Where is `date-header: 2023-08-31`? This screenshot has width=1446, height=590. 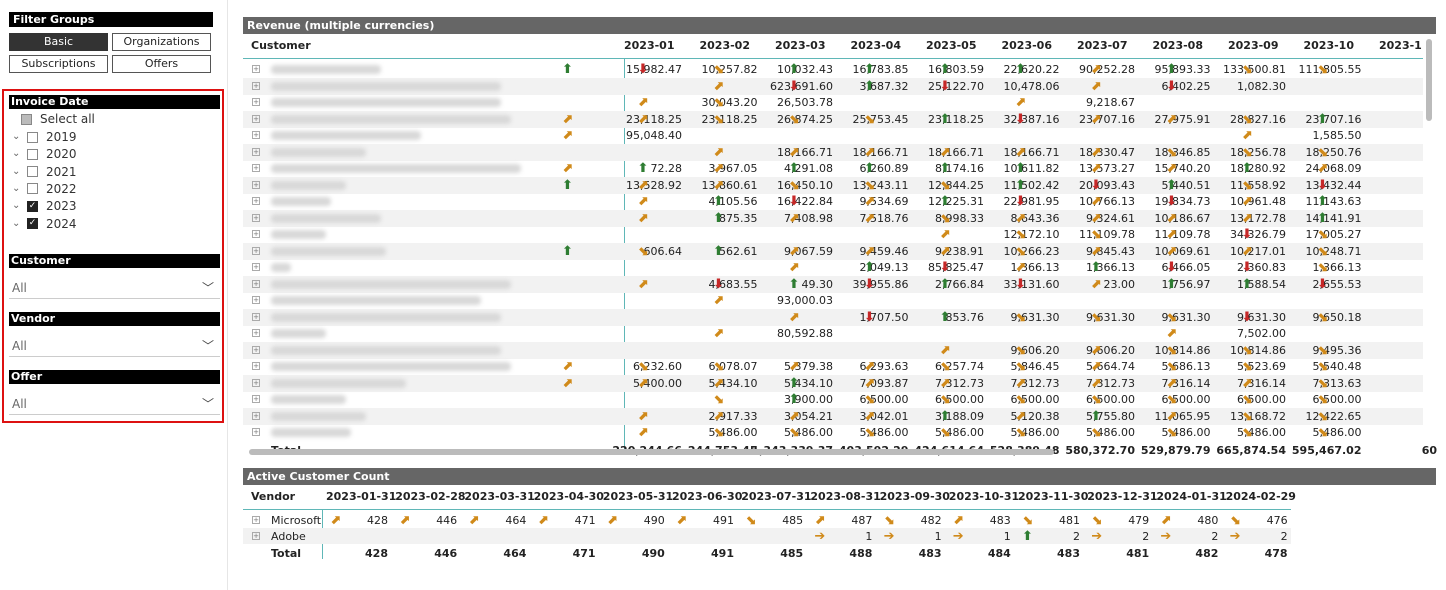
date-header: 2023-08-31 is located at coordinates (845, 496).